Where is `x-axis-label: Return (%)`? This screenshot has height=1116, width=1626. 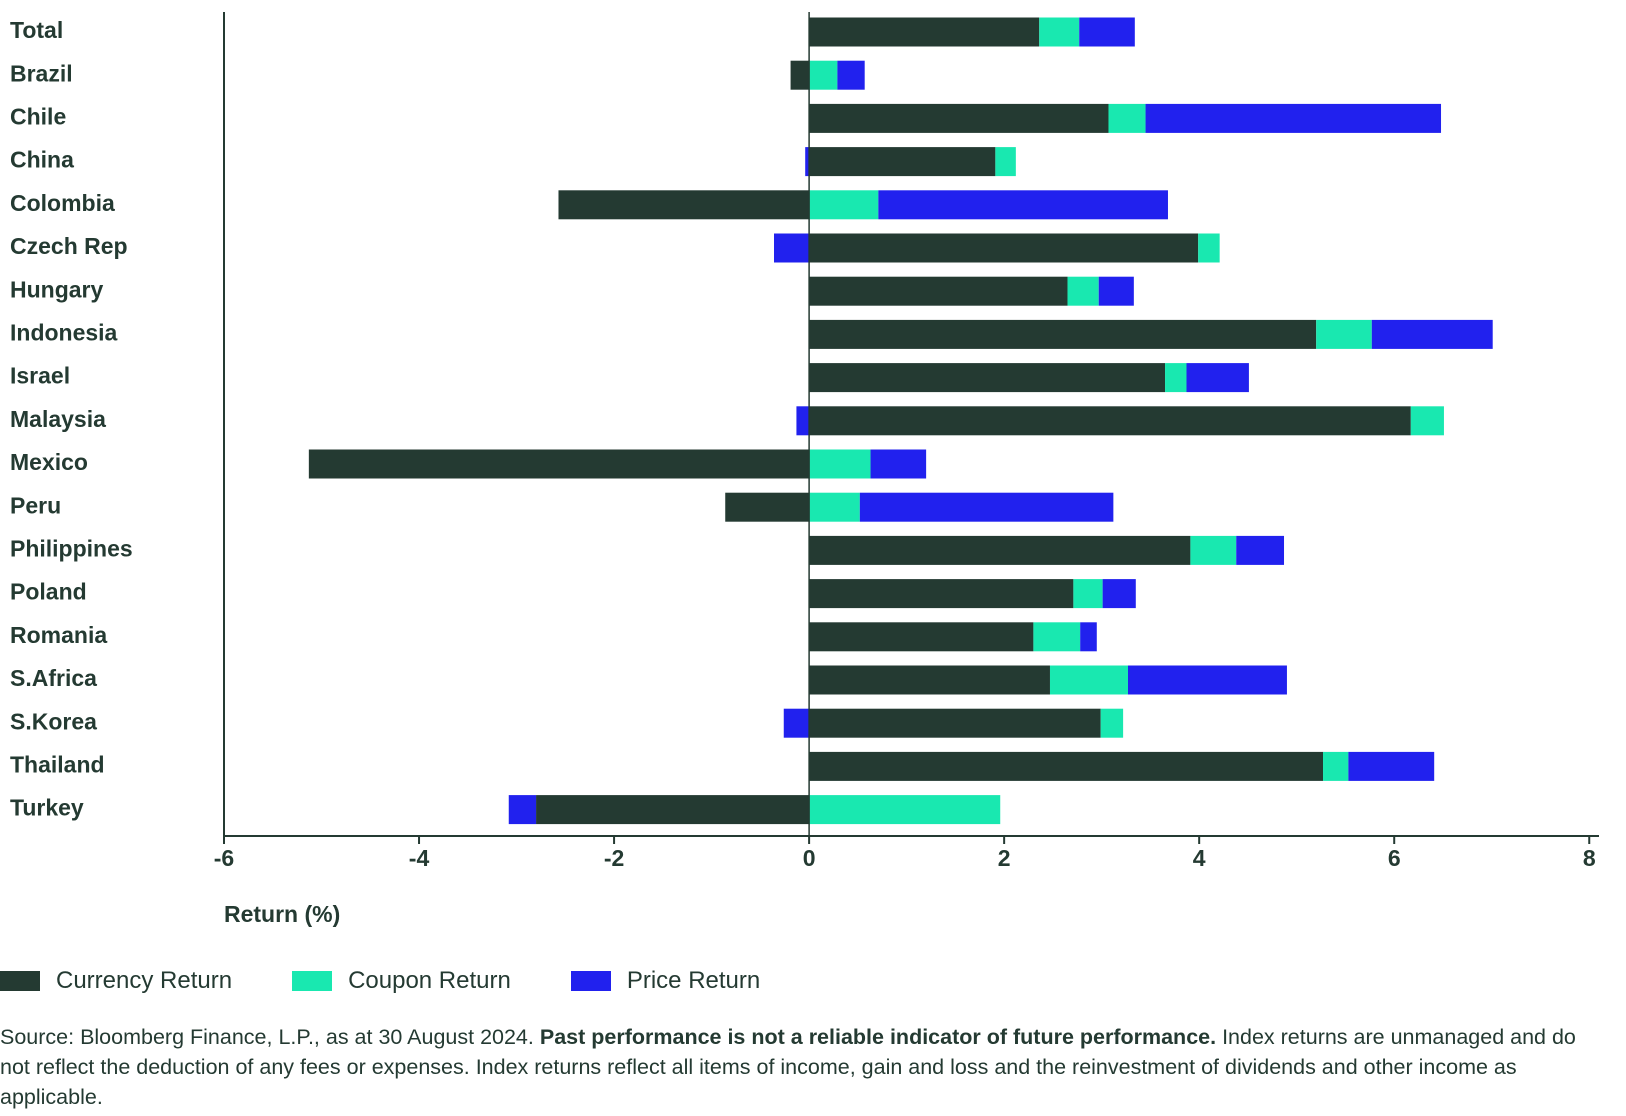
x-axis-label: Return (%) is located at coordinates (282, 914).